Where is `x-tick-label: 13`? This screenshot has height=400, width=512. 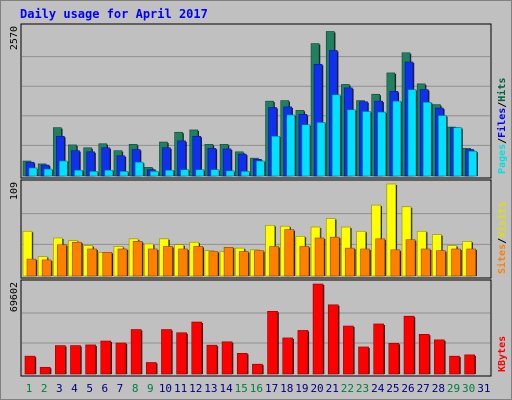 x-tick-label: 13 is located at coordinates (210, 388).